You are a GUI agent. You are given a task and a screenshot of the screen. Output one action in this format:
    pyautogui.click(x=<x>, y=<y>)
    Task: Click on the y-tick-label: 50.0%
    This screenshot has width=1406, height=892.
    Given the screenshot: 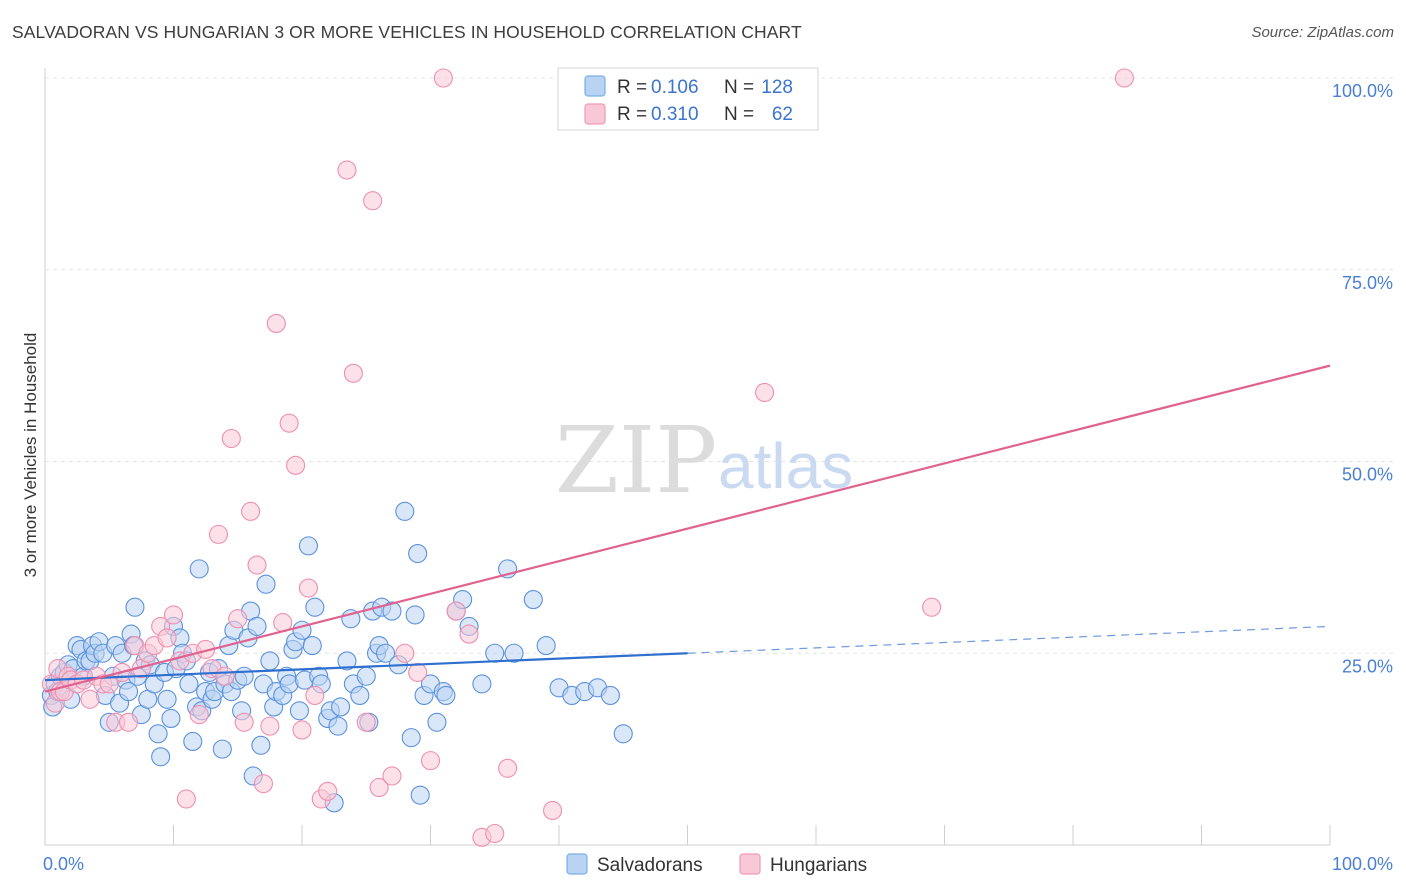 What is the action you would take?
    pyautogui.click(x=1367, y=475)
    